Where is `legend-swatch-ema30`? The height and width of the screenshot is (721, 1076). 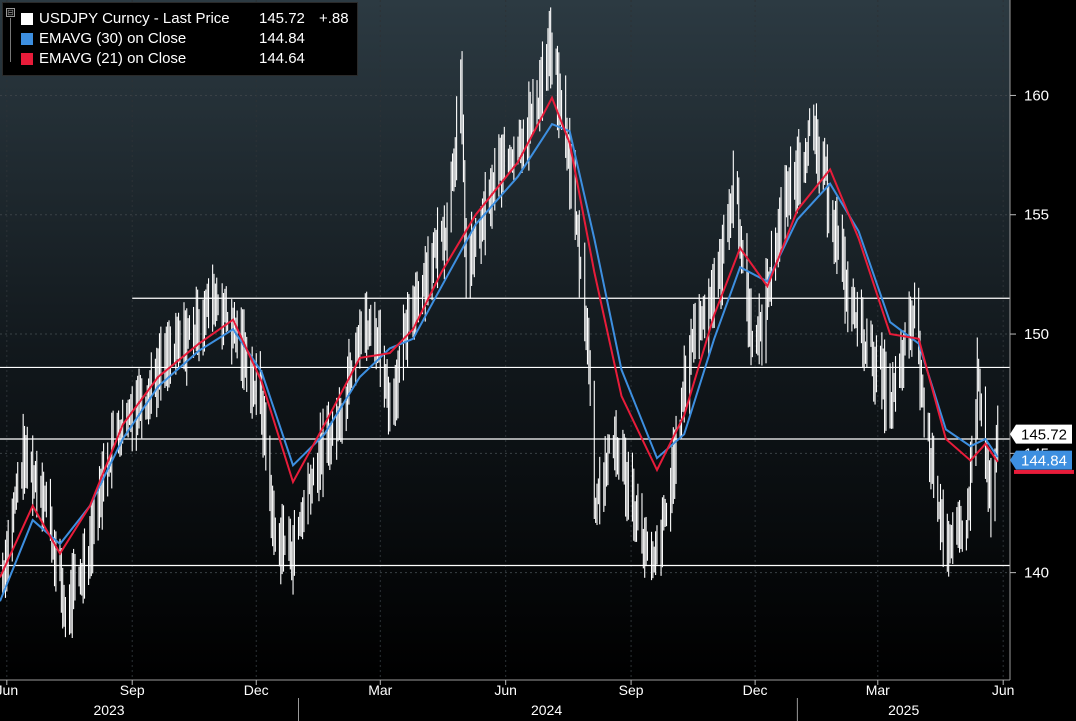 legend-swatch-ema30 is located at coordinates (27, 39).